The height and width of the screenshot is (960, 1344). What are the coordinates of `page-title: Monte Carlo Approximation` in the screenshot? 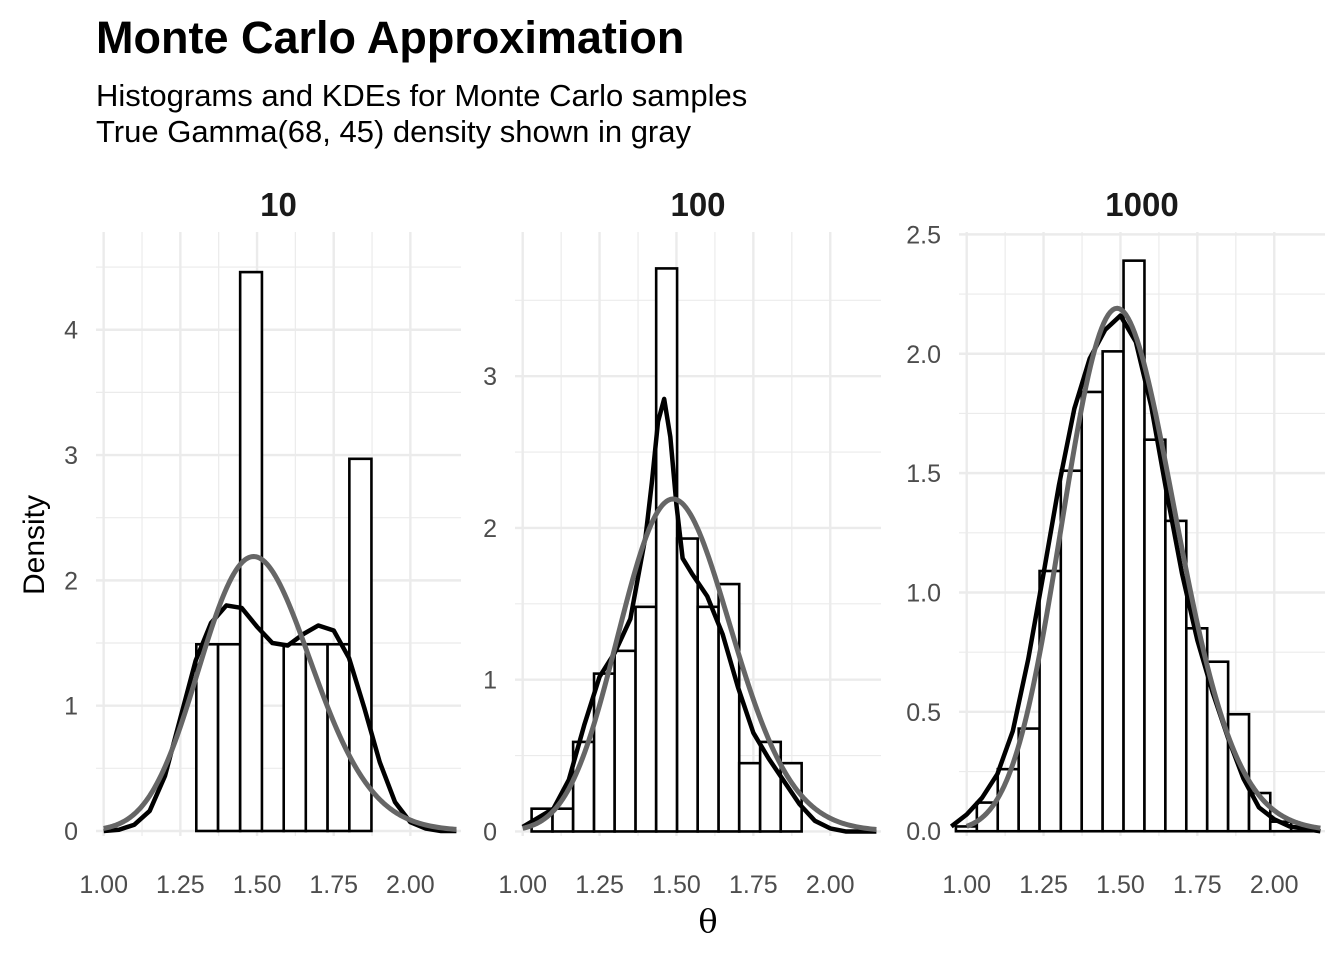 It's located at (390, 37).